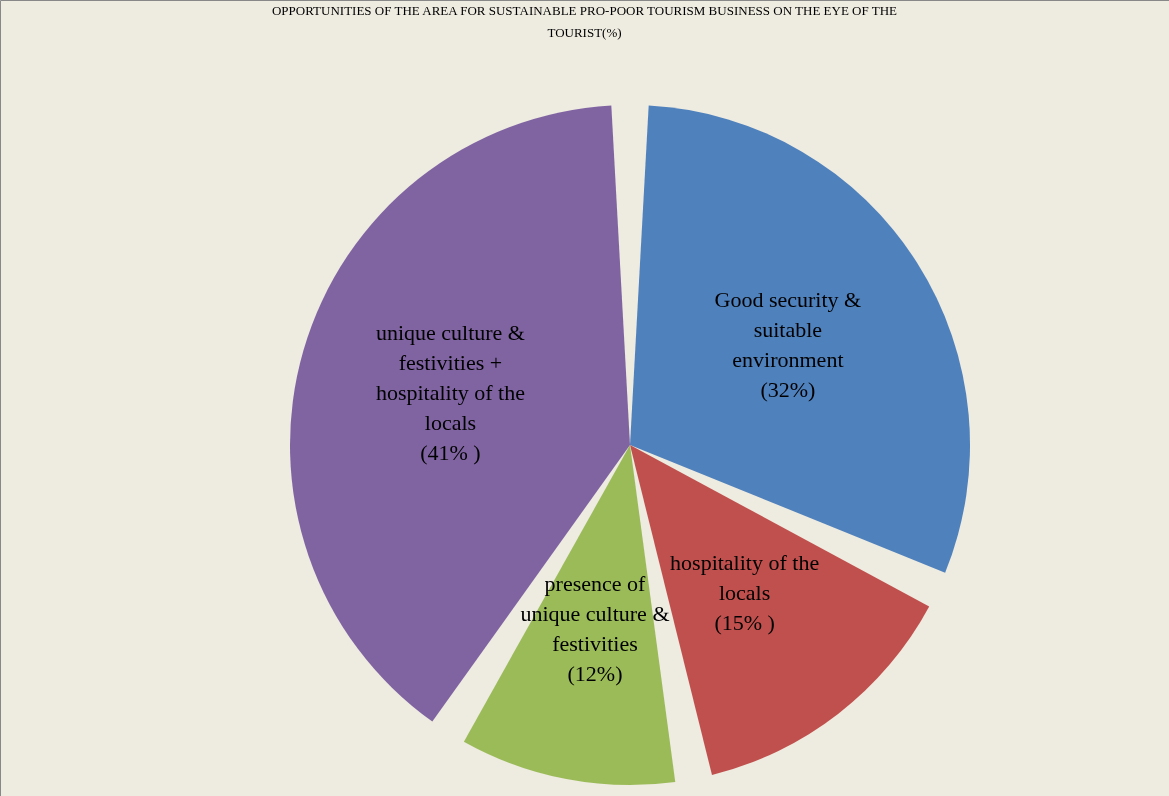 The height and width of the screenshot is (796, 1169). I want to click on slice-label: hospitality of the locals, so click(745, 577).